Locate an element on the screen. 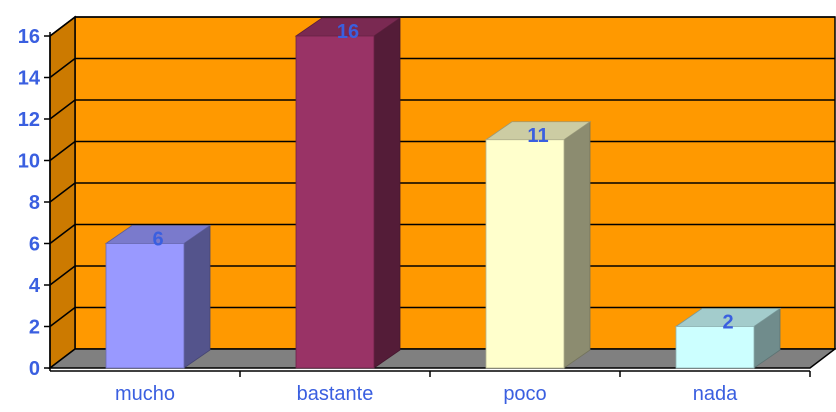 The height and width of the screenshot is (412, 836). y-tick-label: 10 is located at coordinates (29, 162).